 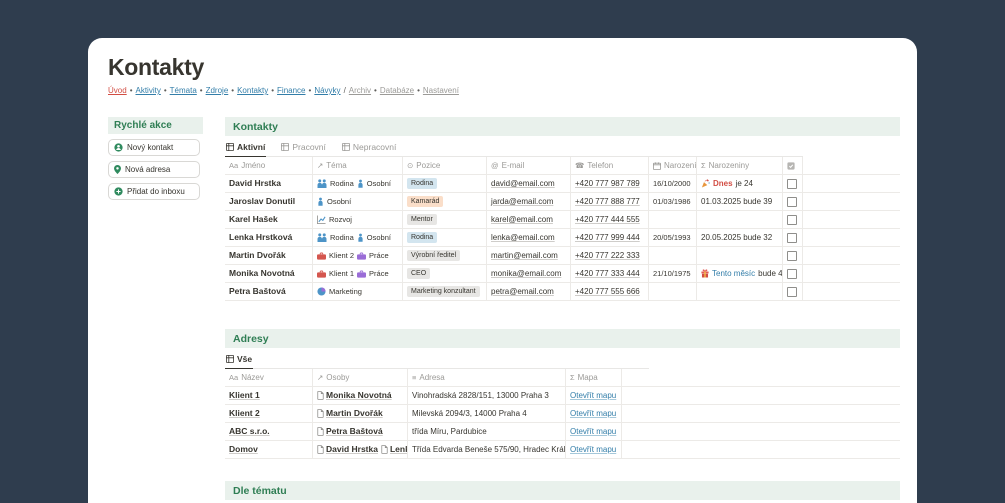 I want to click on contact-email-cell: karel@email.com, so click(x=529, y=219).